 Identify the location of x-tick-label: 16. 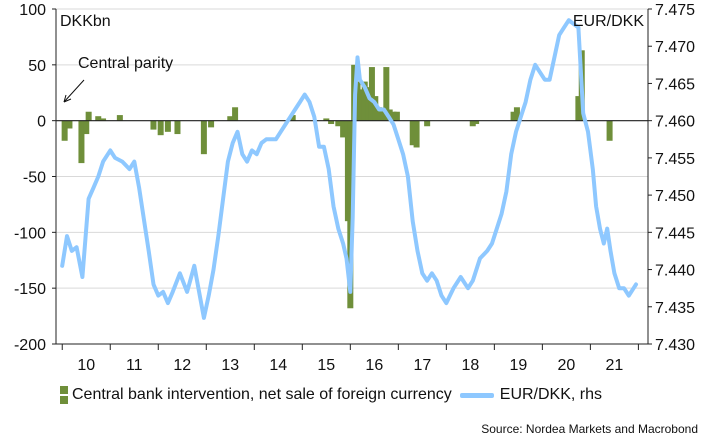
(374, 365).